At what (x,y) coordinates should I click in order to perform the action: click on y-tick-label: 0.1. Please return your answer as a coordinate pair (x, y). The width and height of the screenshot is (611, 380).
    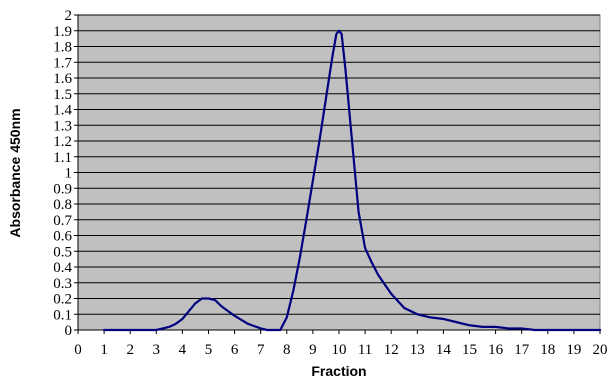
    Looking at the image, I should click on (62, 315).